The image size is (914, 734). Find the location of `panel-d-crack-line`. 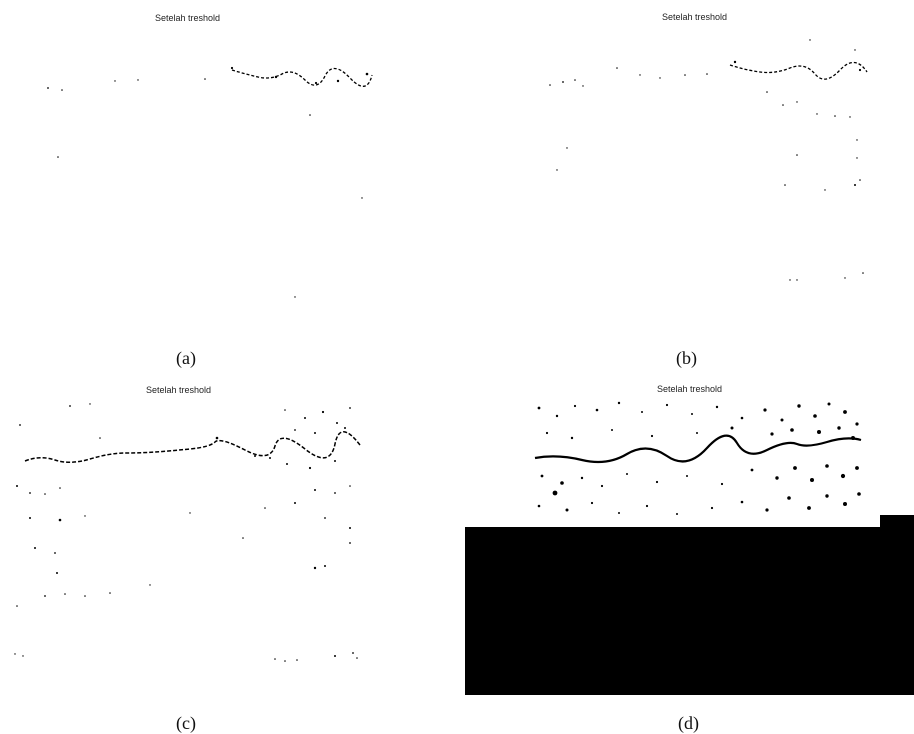

panel-d-crack-line is located at coordinates (698, 449).